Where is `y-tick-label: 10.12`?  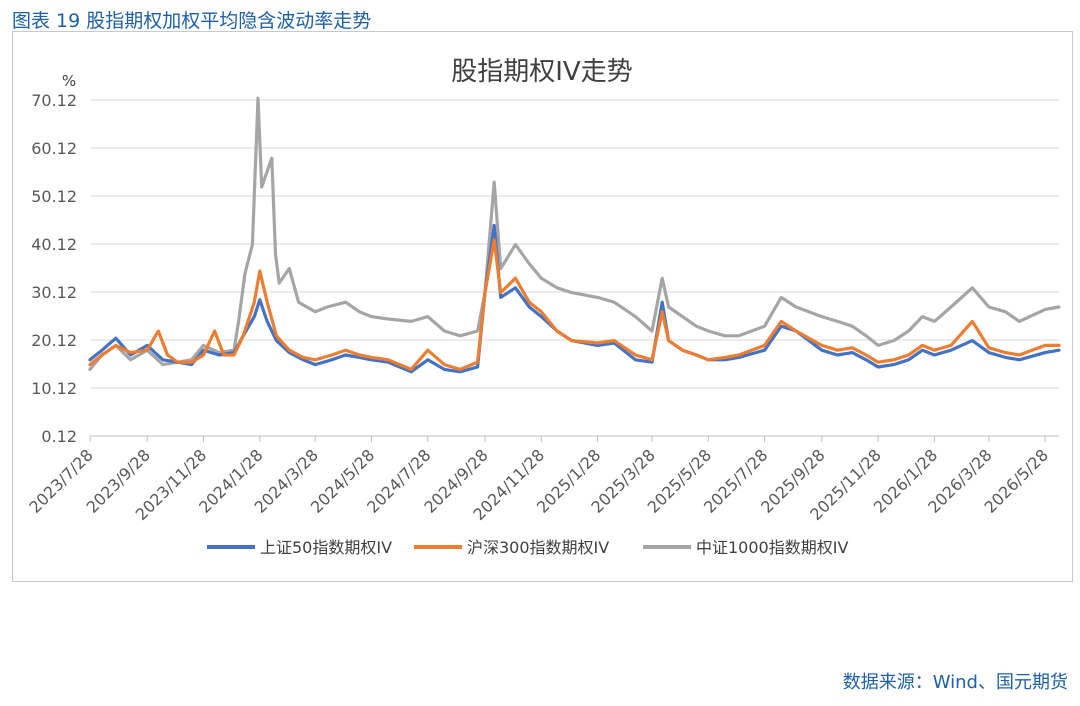
y-tick-label: 10.12 is located at coordinates (54, 388).